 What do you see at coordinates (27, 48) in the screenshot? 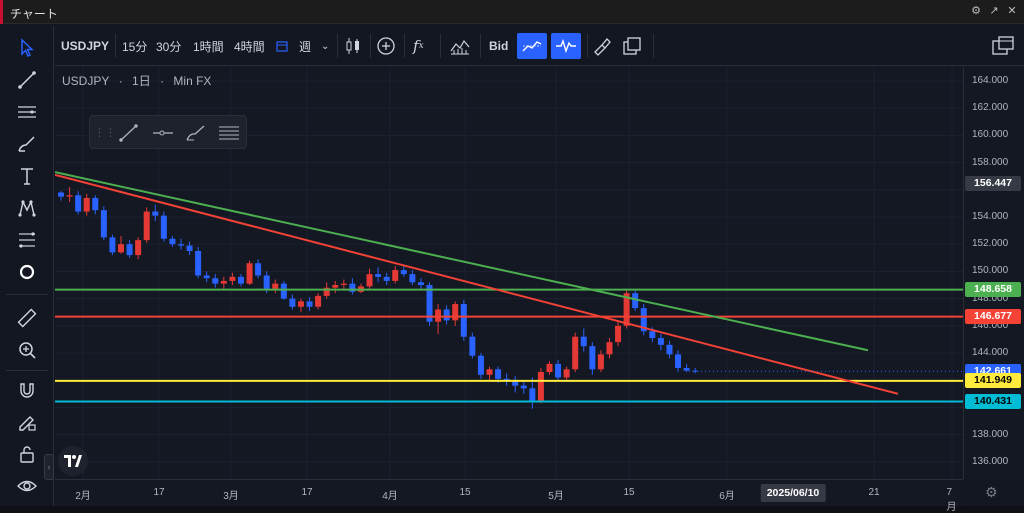
I see `cursor-icon` at bounding box center [27, 48].